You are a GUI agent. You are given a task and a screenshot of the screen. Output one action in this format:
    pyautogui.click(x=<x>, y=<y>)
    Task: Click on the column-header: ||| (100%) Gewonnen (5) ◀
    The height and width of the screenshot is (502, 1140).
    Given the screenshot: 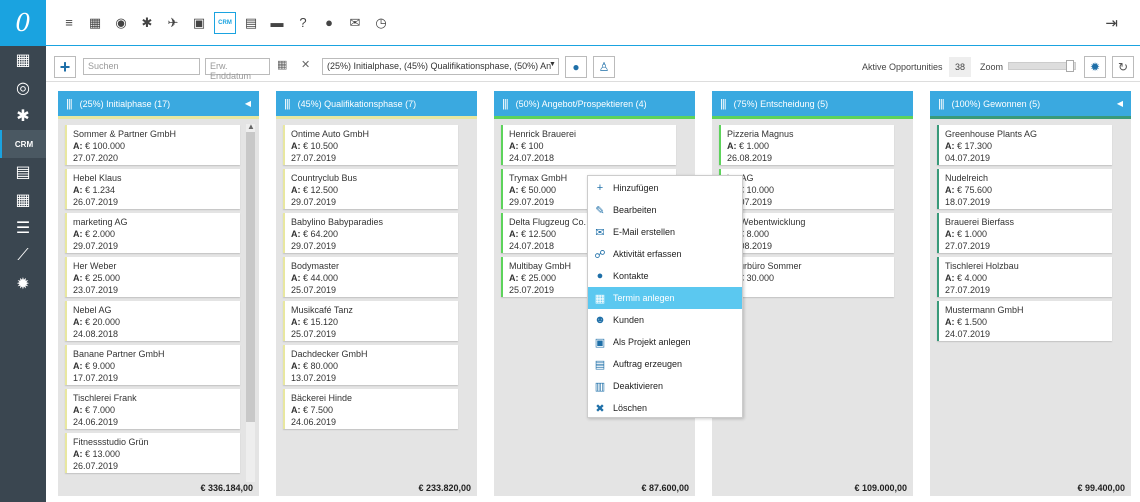 What is the action you would take?
    pyautogui.click(x=1030, y=105)
    